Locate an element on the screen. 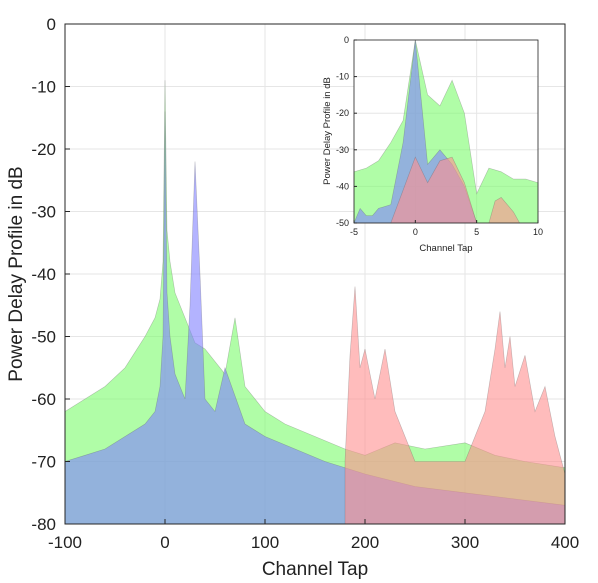 The image size is (598, 583). inset-plot-frame is located at coordinates (446, 131).